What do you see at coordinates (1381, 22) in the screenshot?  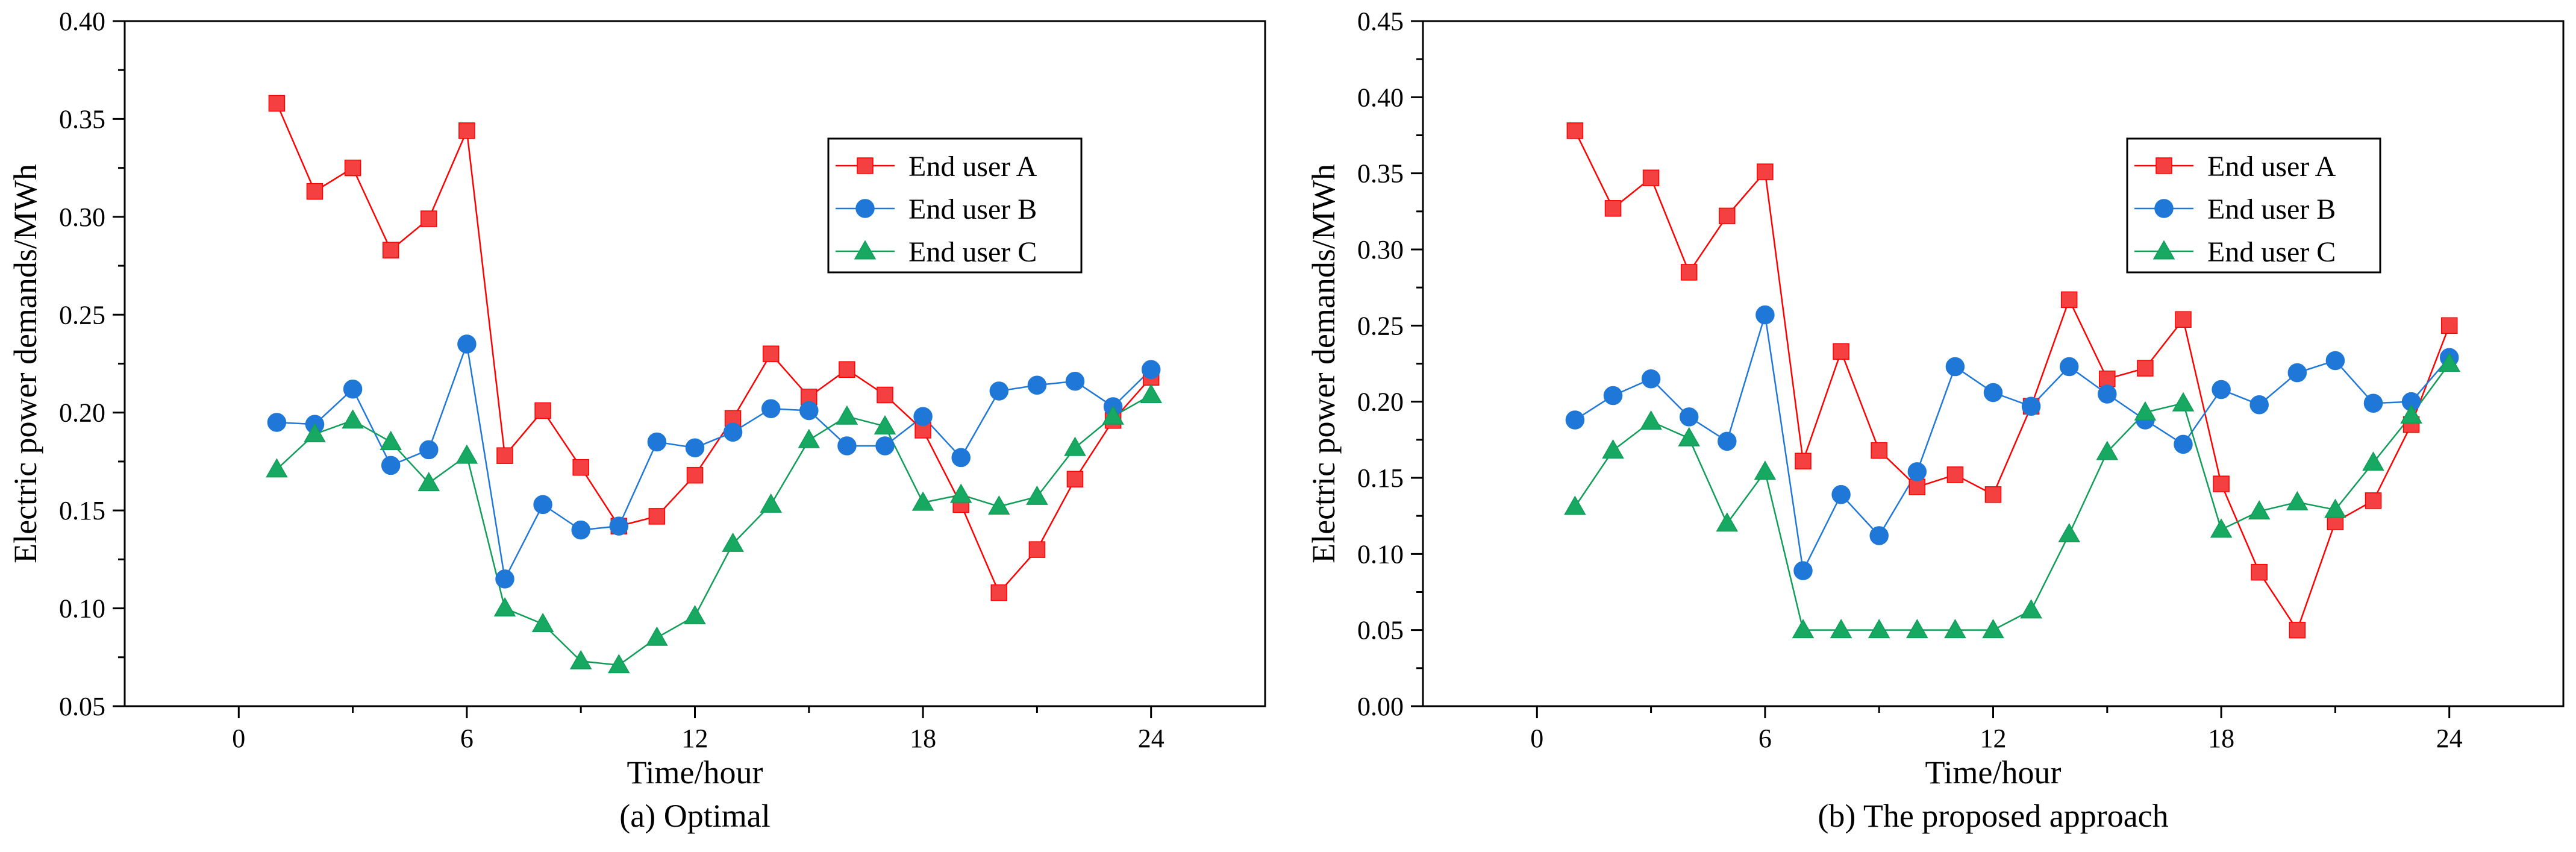 I see `y-tick-label: 0.45` at bounding box center [1381, 22].